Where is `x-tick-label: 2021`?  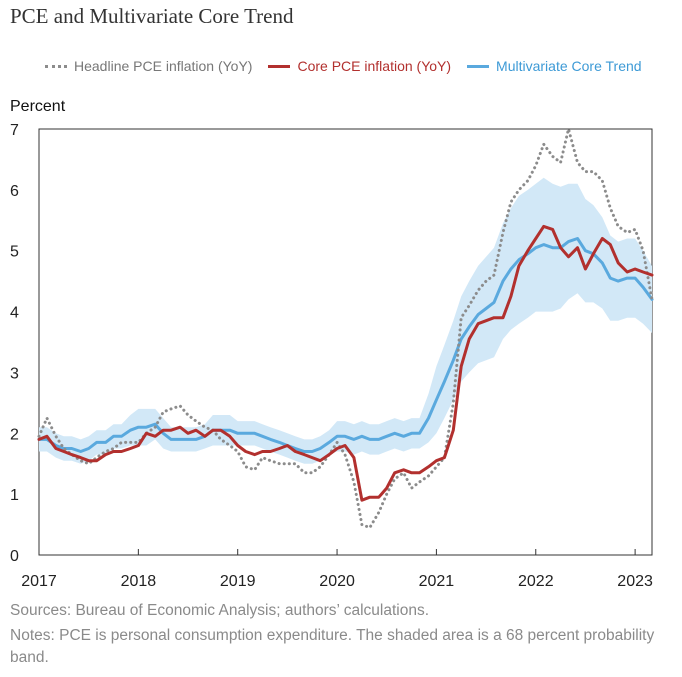
x-tick-label: 2021 is located at coordinates (437, 581).